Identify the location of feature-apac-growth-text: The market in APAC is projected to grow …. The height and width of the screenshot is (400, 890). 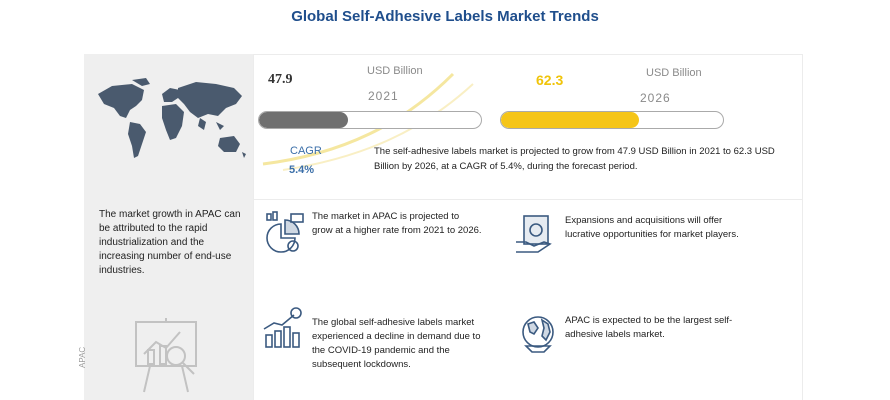
(397, 223).